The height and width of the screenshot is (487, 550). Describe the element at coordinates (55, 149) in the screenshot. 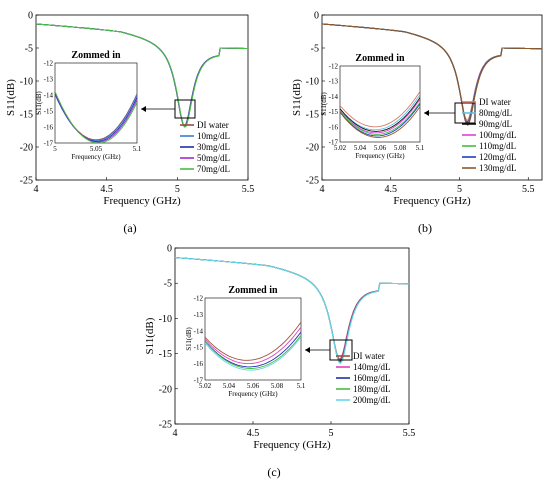

I see `inset-x-tick-label: 5` at that location.